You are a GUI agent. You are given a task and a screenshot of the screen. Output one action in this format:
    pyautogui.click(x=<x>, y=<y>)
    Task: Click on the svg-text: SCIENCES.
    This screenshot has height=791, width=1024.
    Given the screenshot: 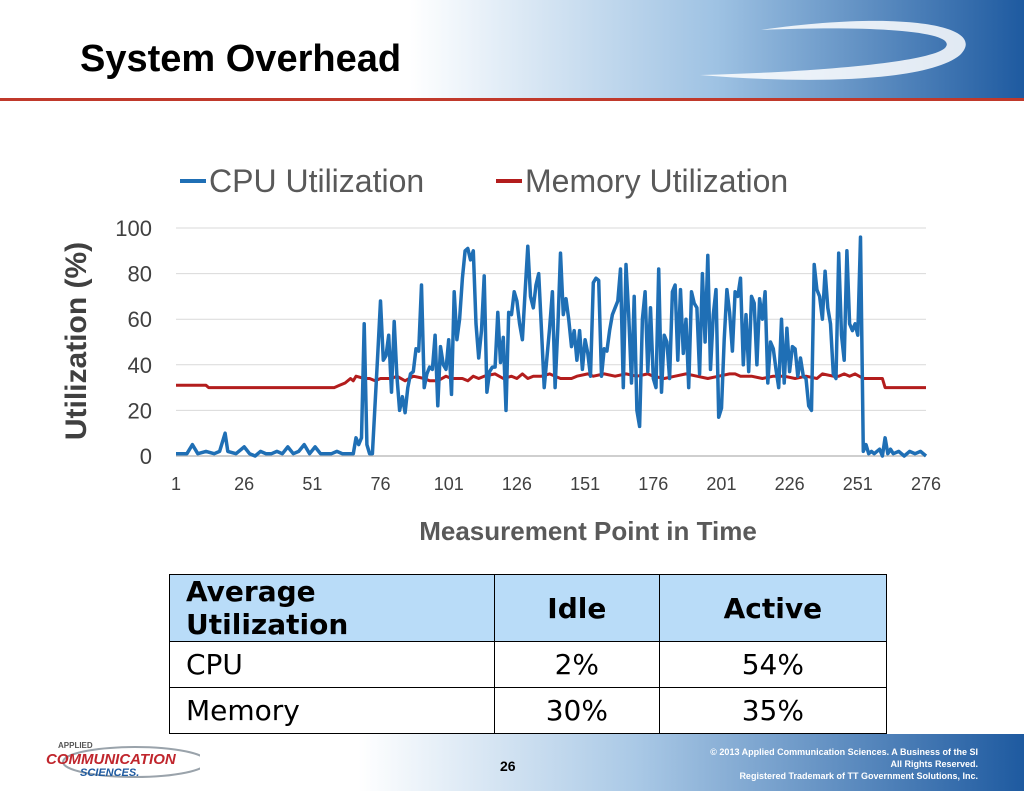 What is the action you would take?
    pyautogui.click(x=109, y=773)
    